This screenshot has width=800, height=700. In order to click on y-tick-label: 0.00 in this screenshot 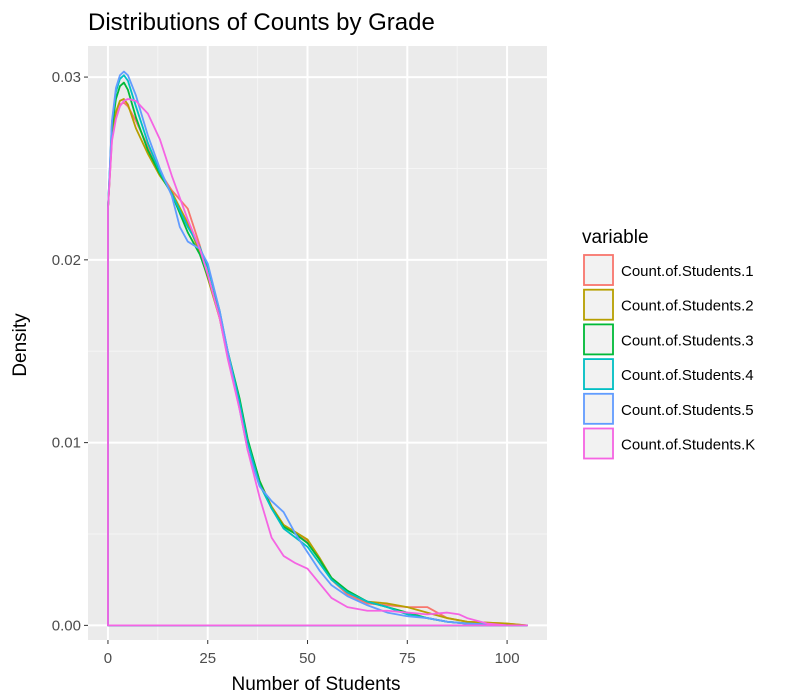, I will do `click(66, 625)`.